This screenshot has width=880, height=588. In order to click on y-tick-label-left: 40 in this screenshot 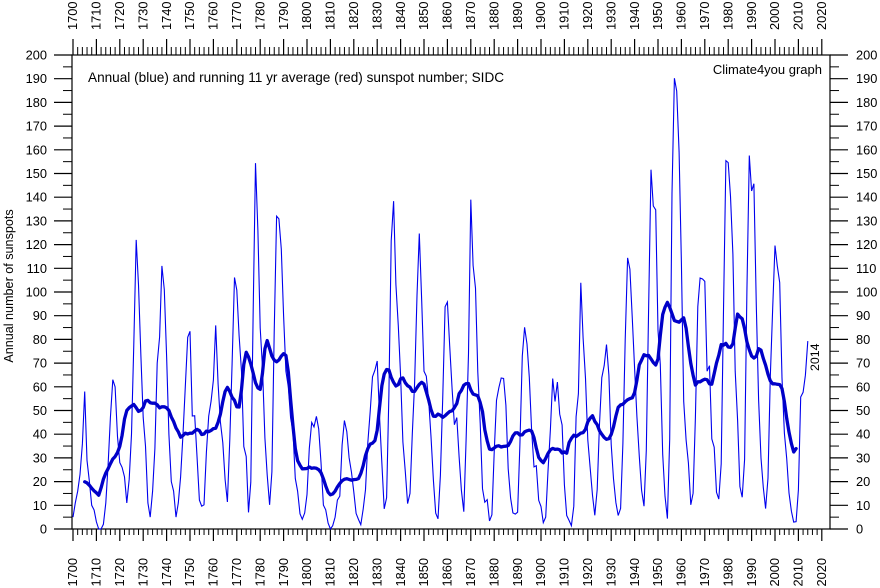, I will do `click(40, 434)`.